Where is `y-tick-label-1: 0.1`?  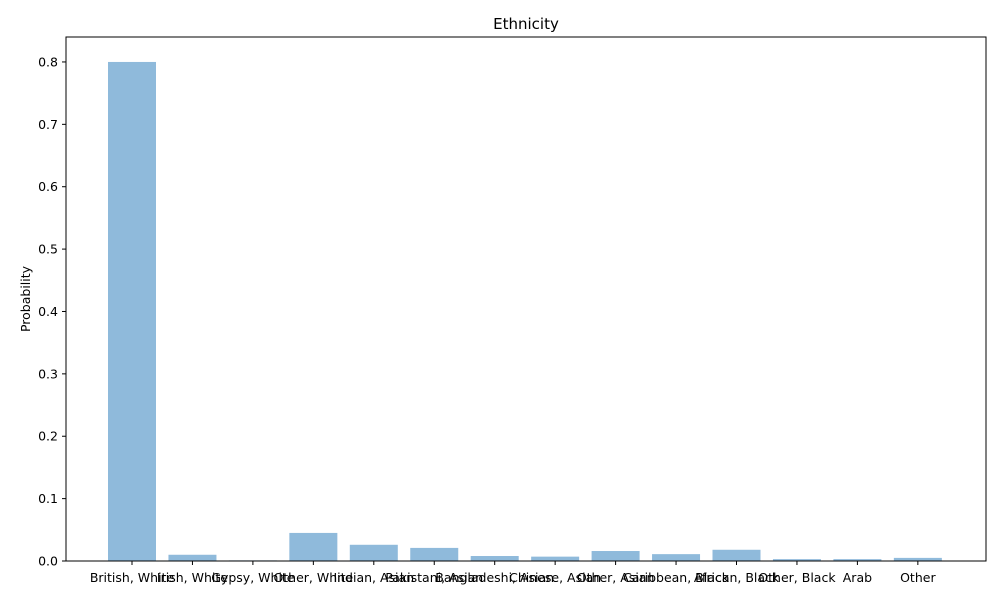
y-tick-label-1: 0.1 is located at coordinates (48, 498).